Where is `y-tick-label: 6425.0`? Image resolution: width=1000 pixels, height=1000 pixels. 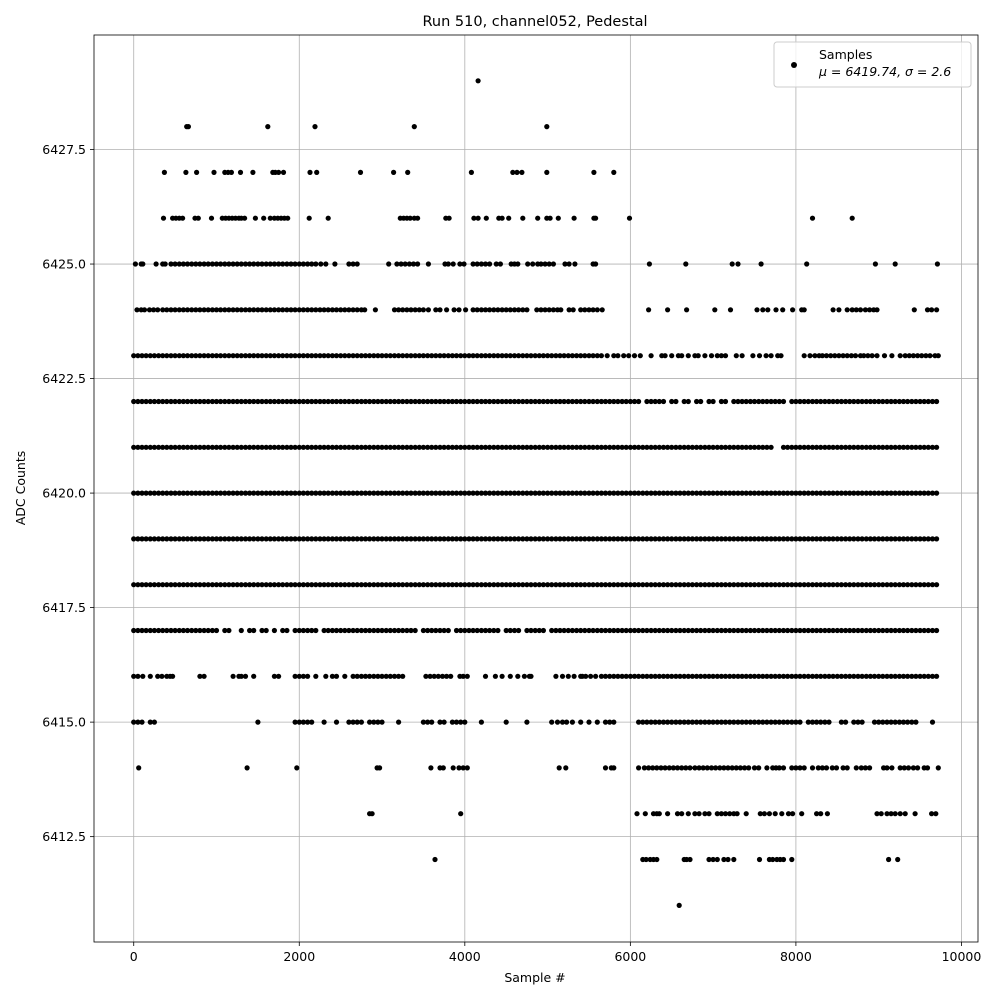
y-tick-label: 6425.0 is located at coordinates (64, 264).